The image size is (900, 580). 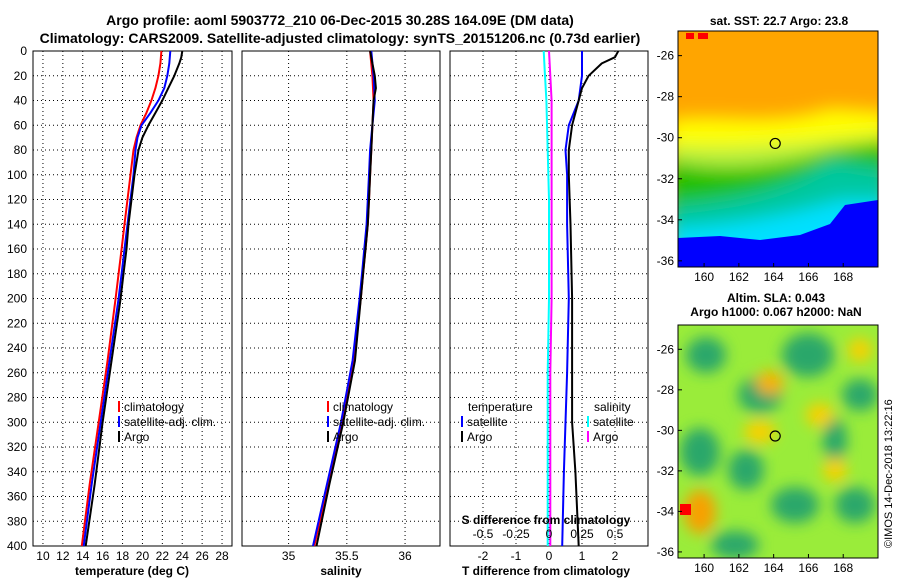 What do you see at coordinates (17, 546) in the screenshot?
I see `pressure-tick-label: 400` at bounding box center [17, 546].